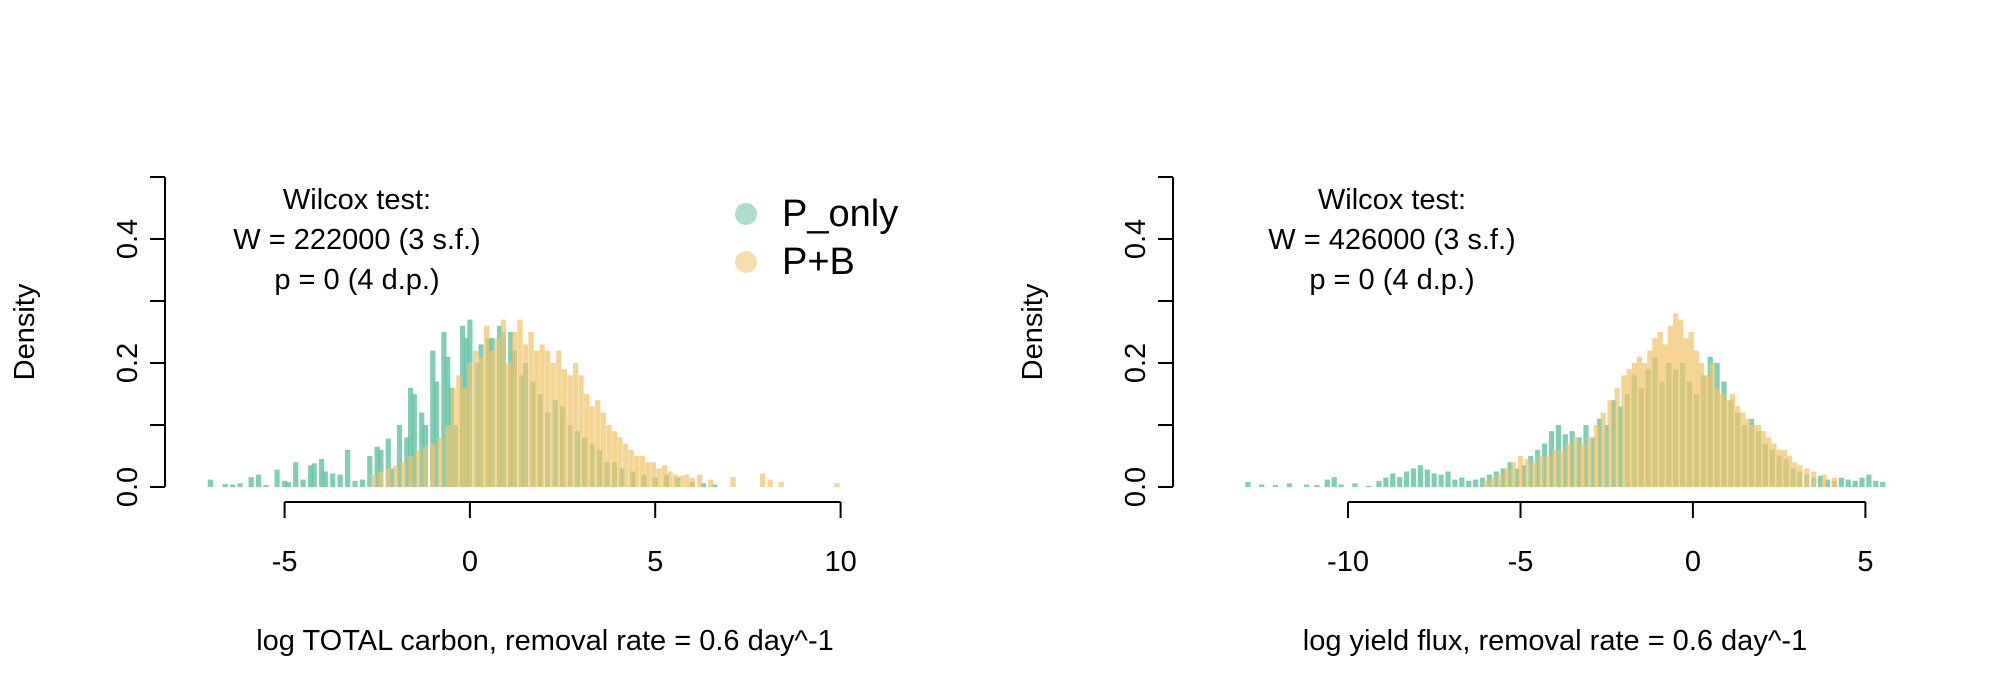 Image resolution: width=2000 pixels, height=700 pixels. Describe the element at coordinates (1136, 239) in the screenshot. I see `y-tick-label: 0.4` at that location.